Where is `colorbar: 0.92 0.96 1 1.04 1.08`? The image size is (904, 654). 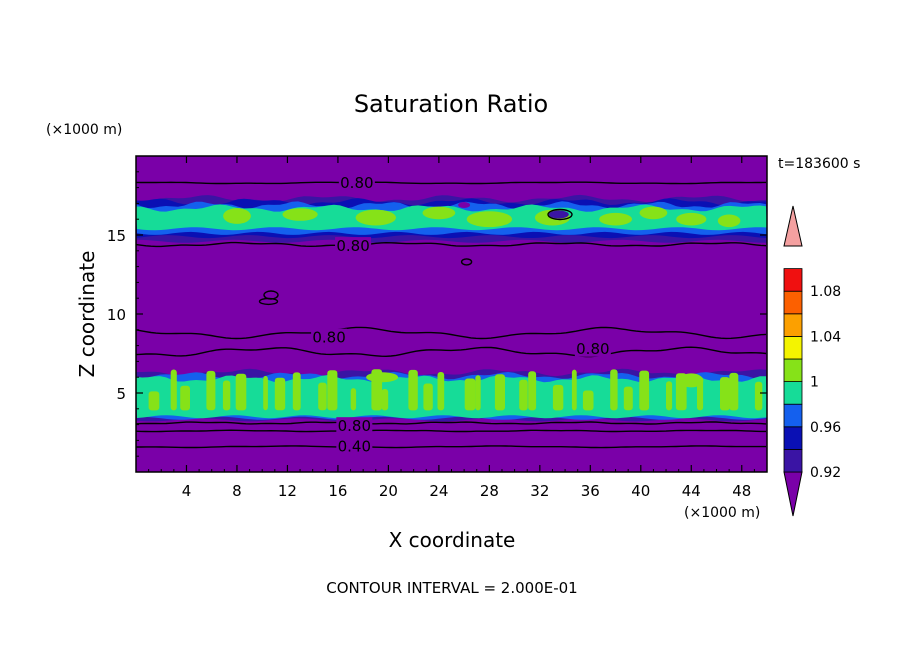
colorbar: 0.92 0.96 1 1.04 1.08 is located at coordinates (812, 361).